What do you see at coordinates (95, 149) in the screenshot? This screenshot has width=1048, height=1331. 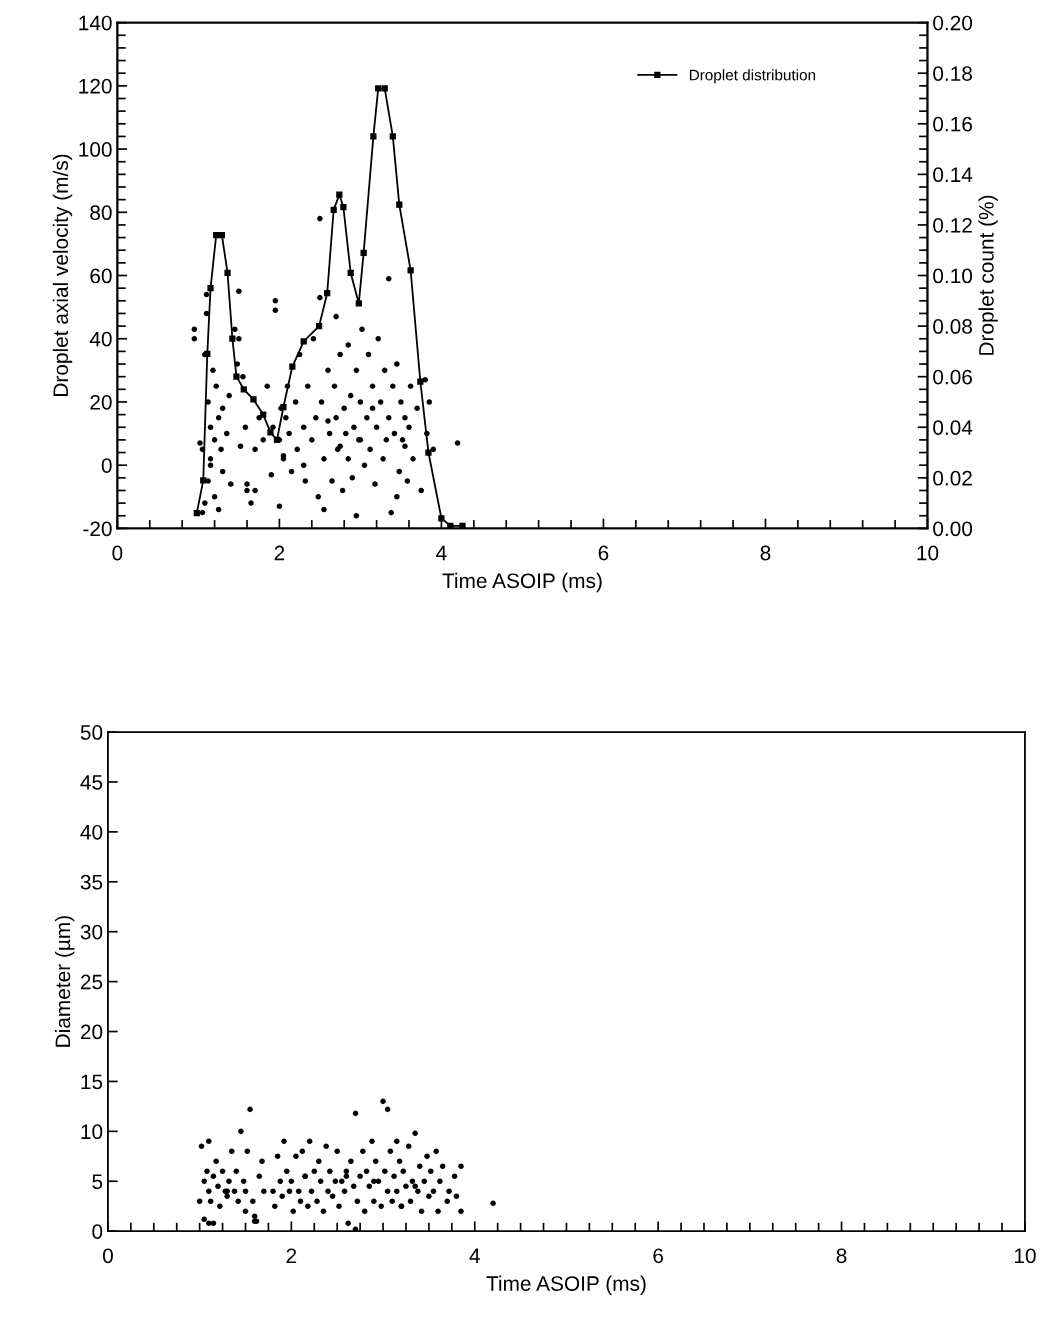 I see `y-tick-label: 100` at bounding box center [95, 149].